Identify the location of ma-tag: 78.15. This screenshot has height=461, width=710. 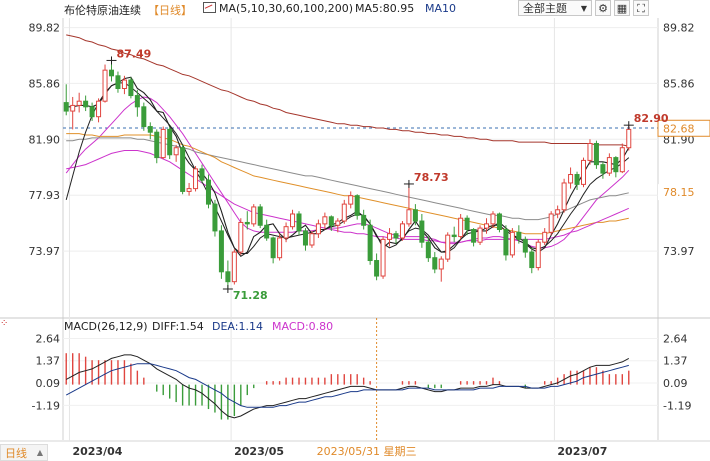
(679, 192).